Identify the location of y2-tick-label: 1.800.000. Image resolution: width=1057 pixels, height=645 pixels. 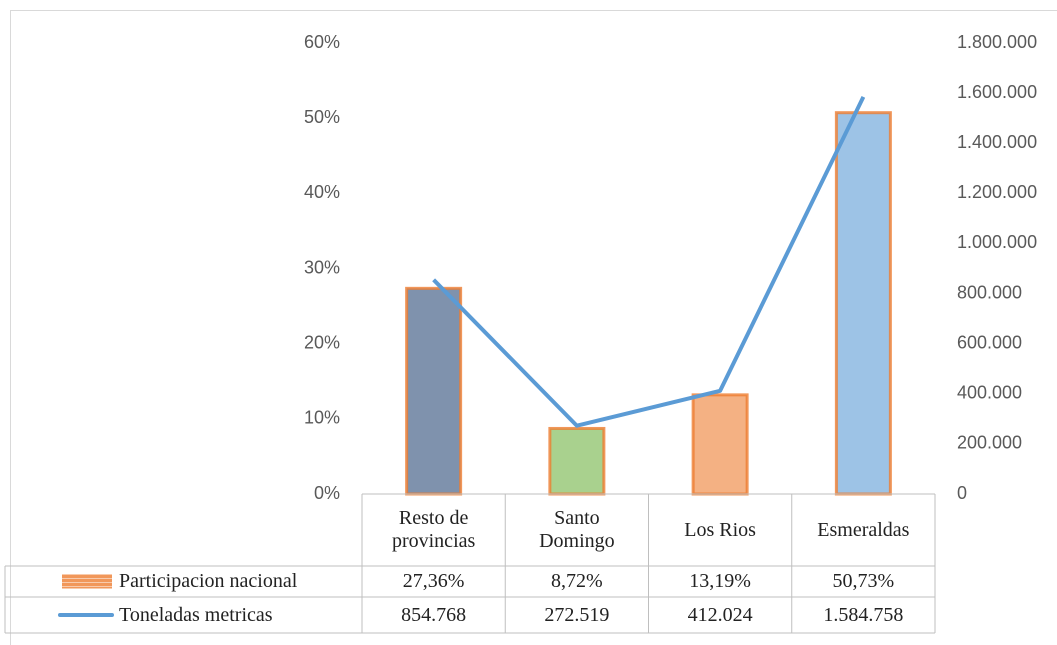
(997, 42).